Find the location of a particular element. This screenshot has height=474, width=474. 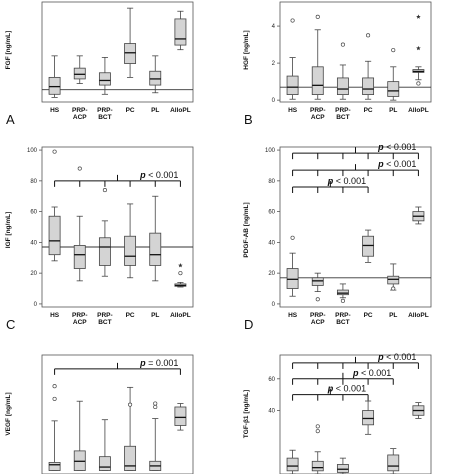

p-value-label: p < 0.001 is located at coordinates (396, 357).